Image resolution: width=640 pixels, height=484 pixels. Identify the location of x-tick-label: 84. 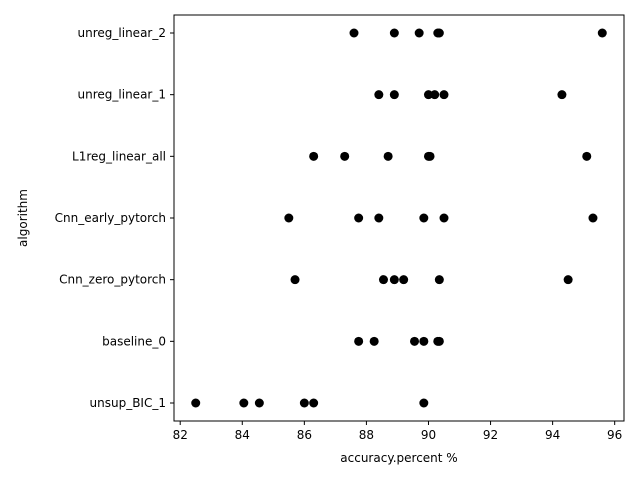
(242, 435).